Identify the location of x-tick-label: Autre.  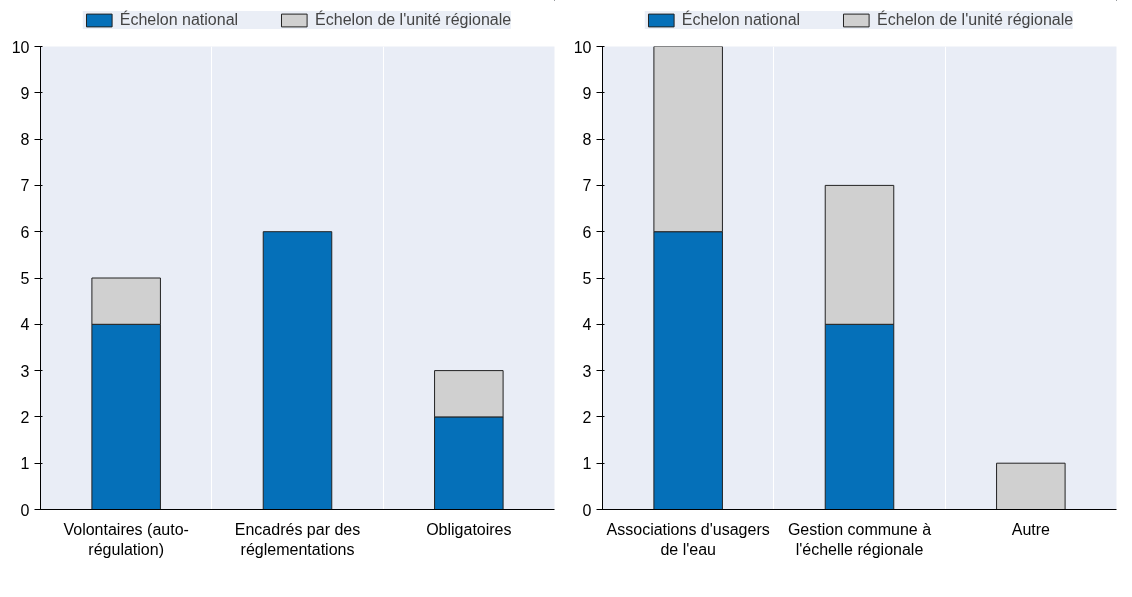
(1031, 529).